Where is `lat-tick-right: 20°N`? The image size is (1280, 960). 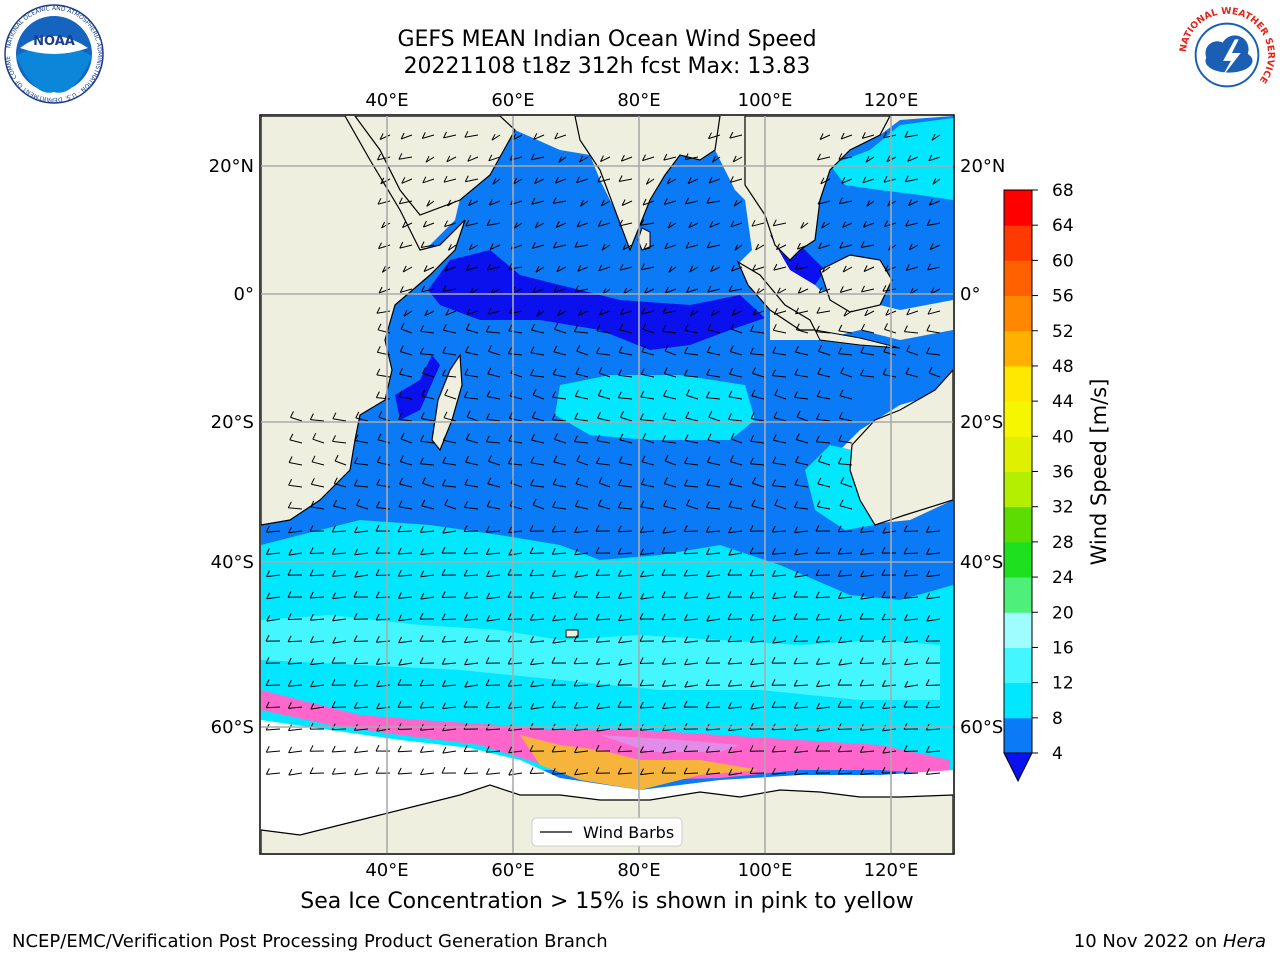 lat-tick-right: 20°N is located at coordinates (982, 166).